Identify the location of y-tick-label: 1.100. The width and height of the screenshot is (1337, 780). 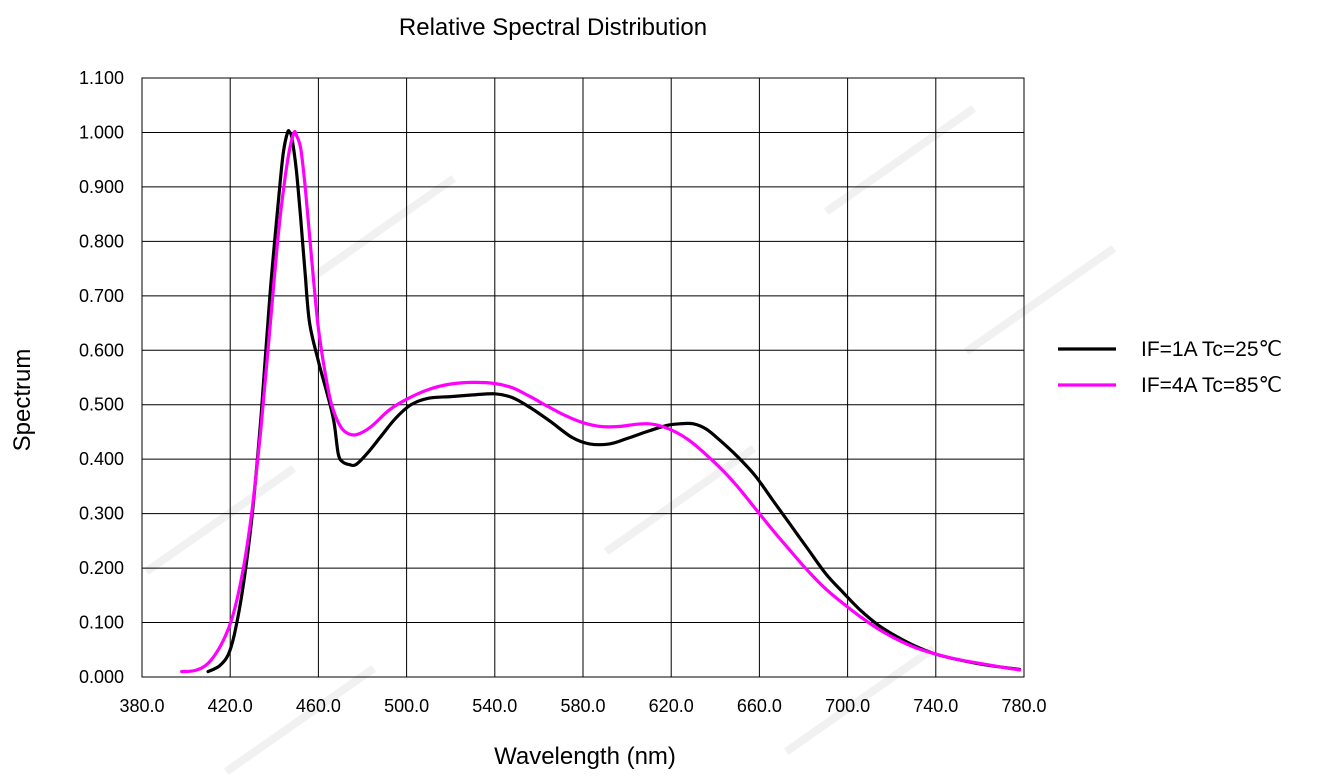
(101, 78).